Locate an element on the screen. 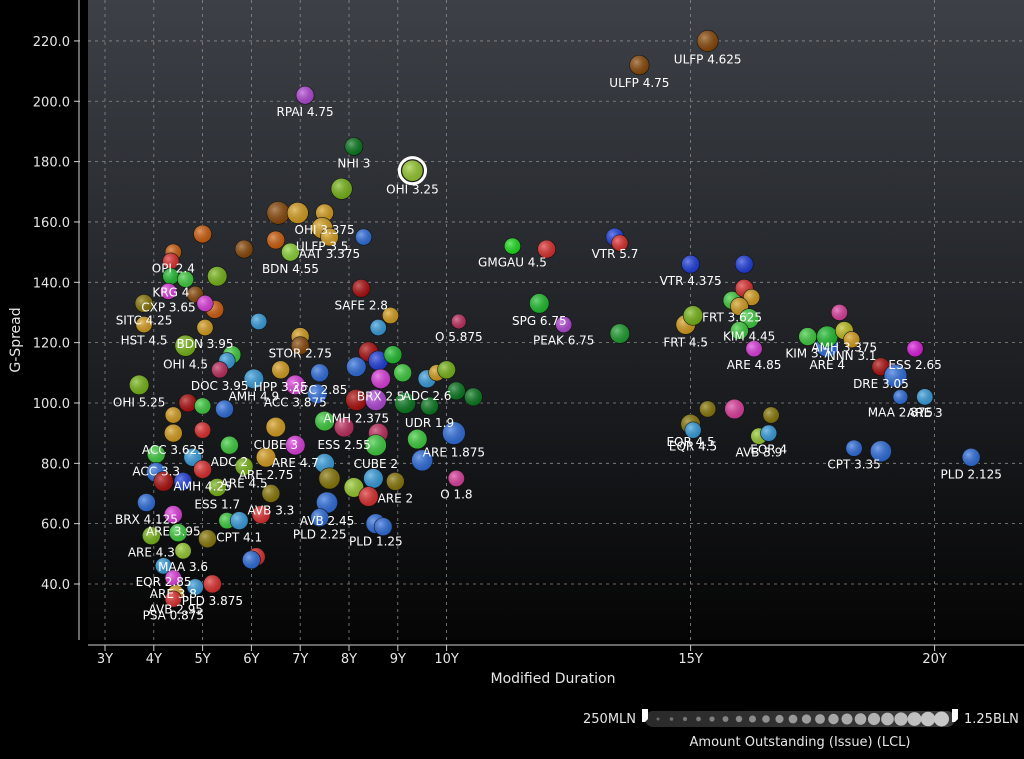 This screenshot has width=1024, height=759. size-legend-min-handle is located at coordinates (645, 715).